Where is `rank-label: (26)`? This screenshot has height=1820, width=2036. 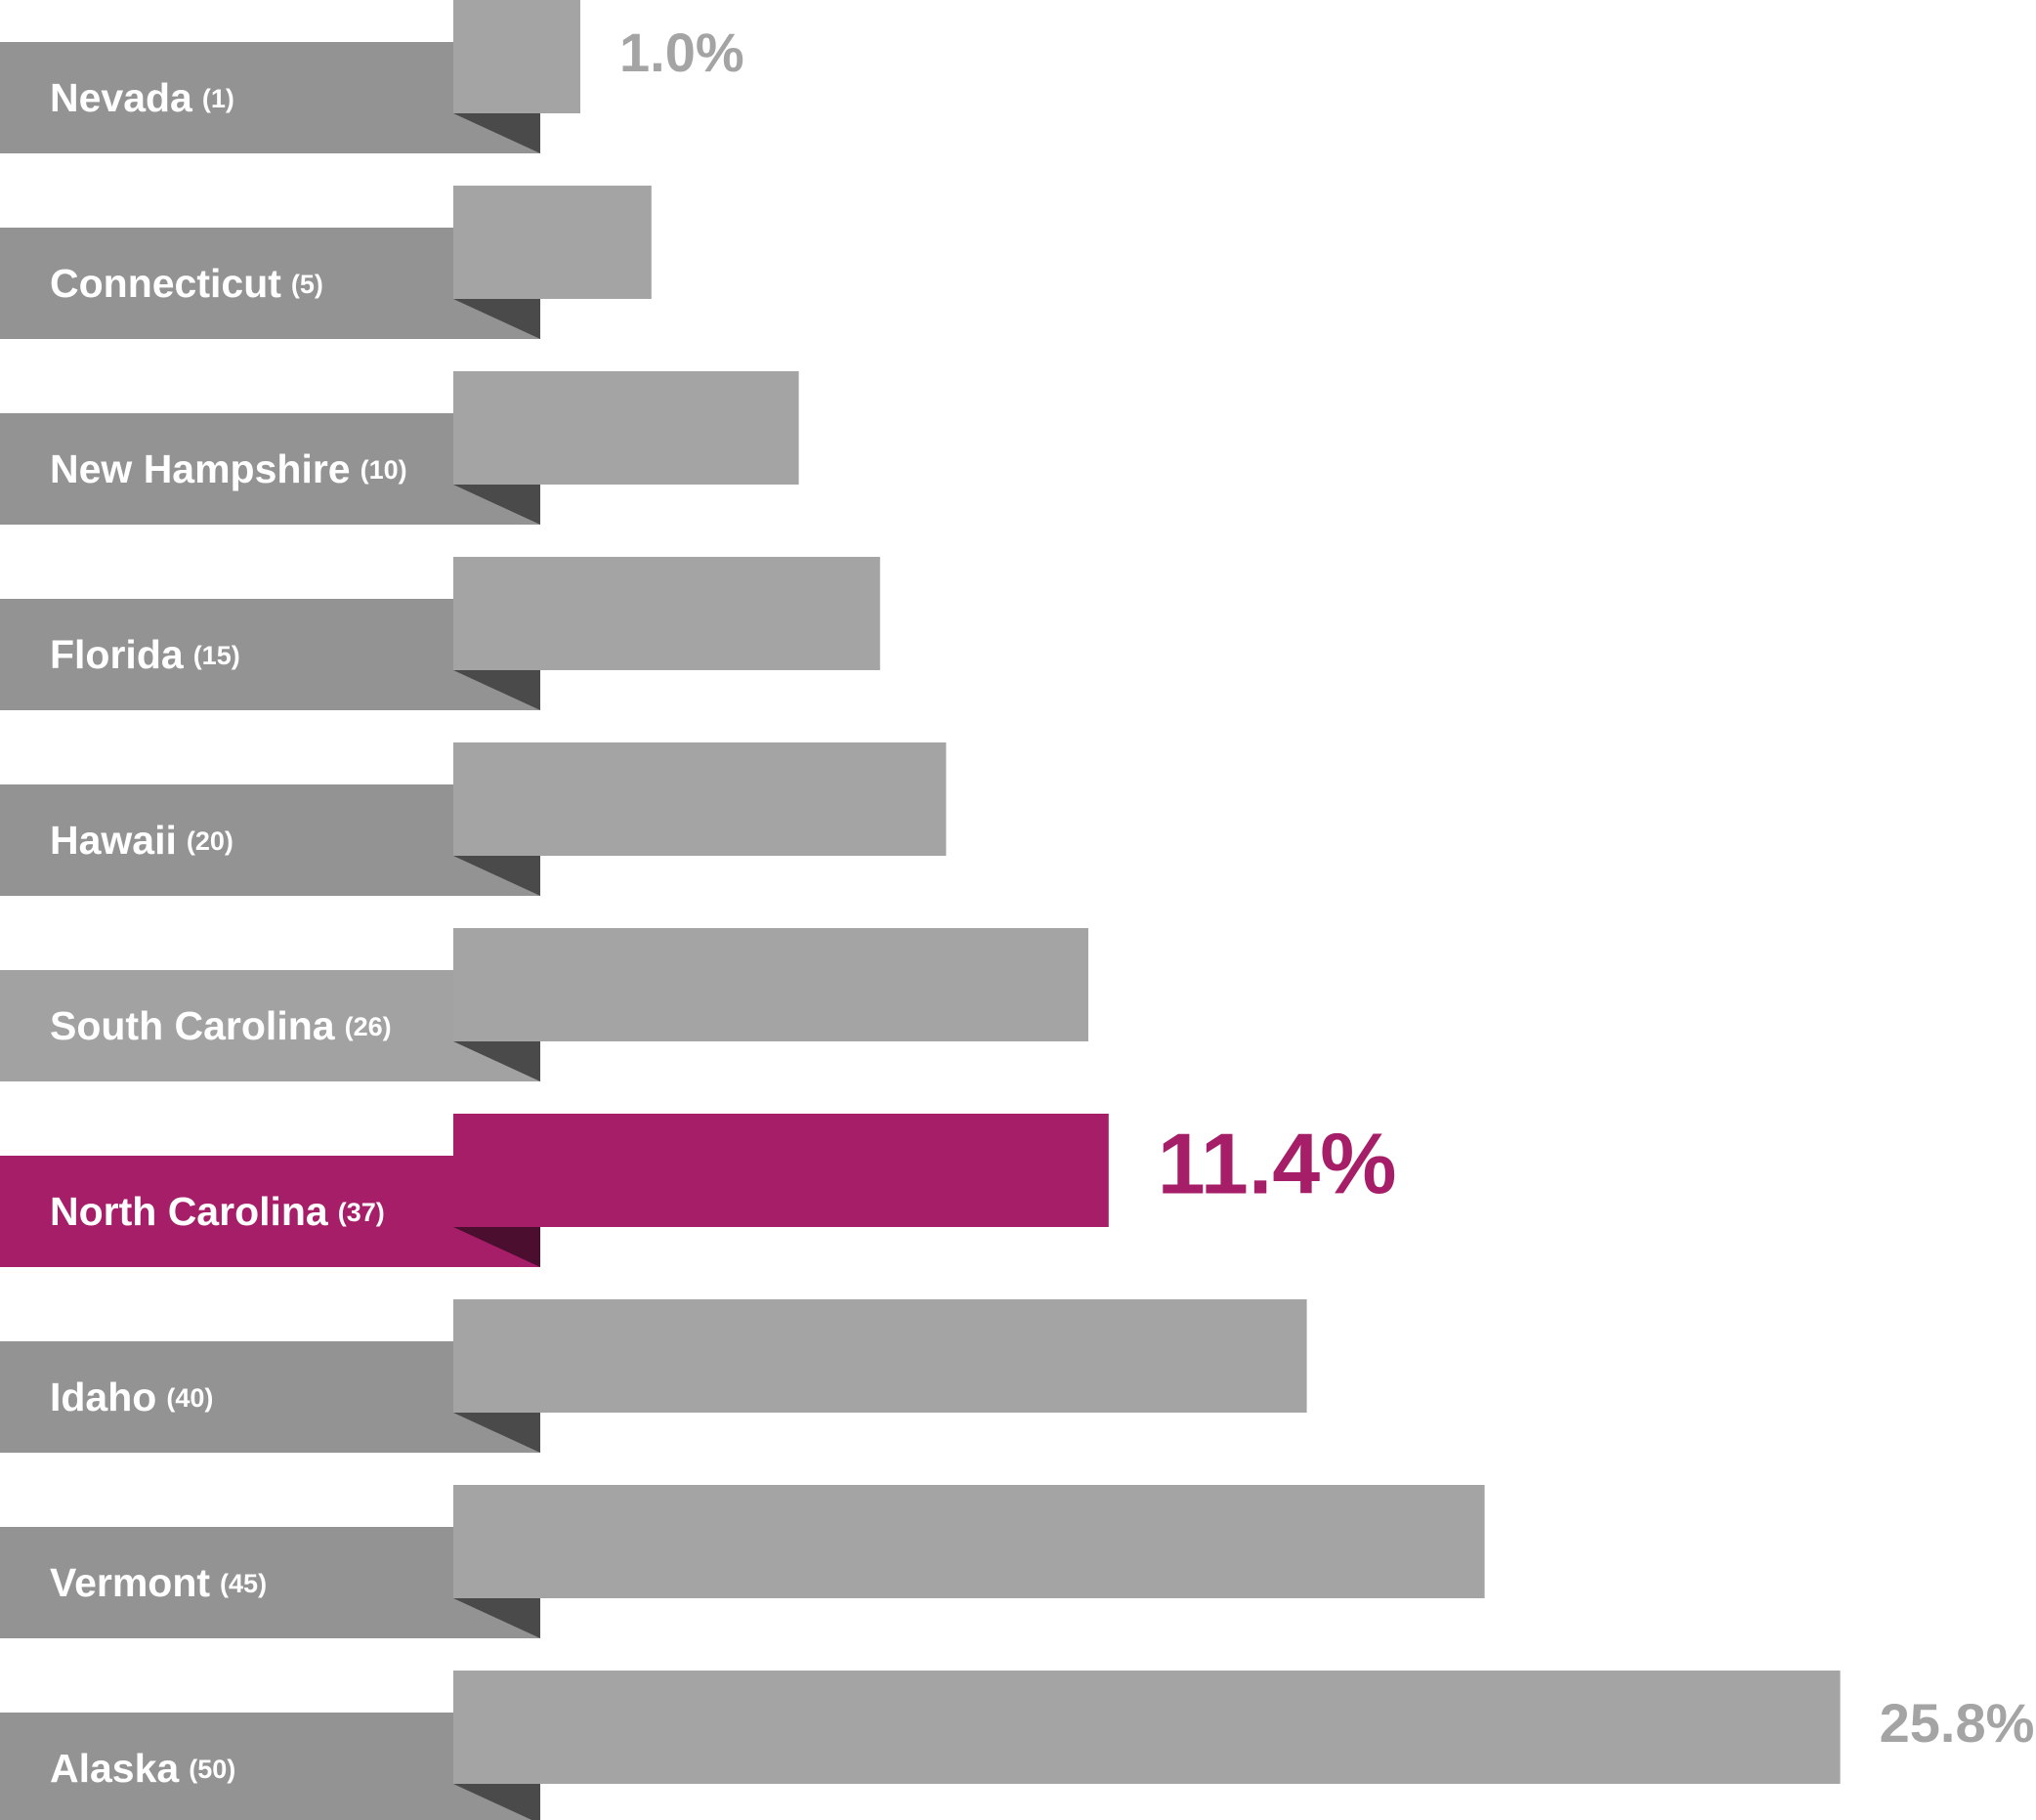 rank-label: (26) is located at coordinates (368, 1026).